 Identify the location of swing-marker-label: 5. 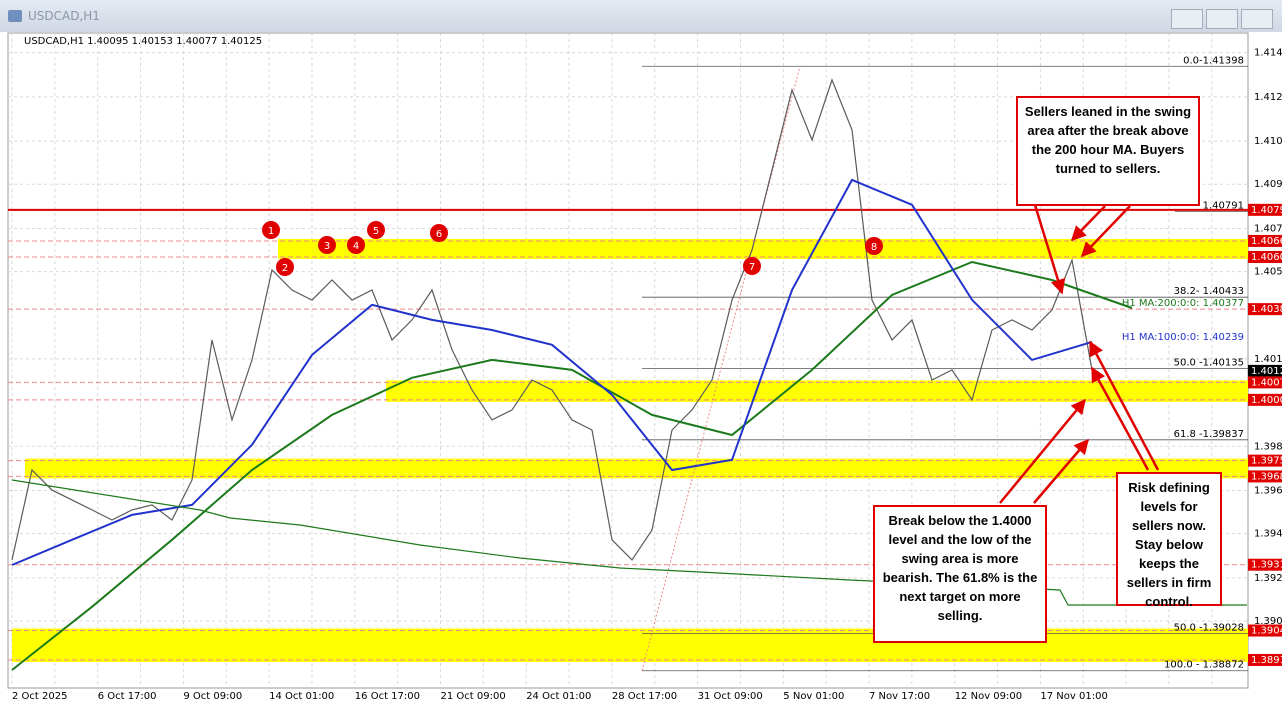
(376, 231).